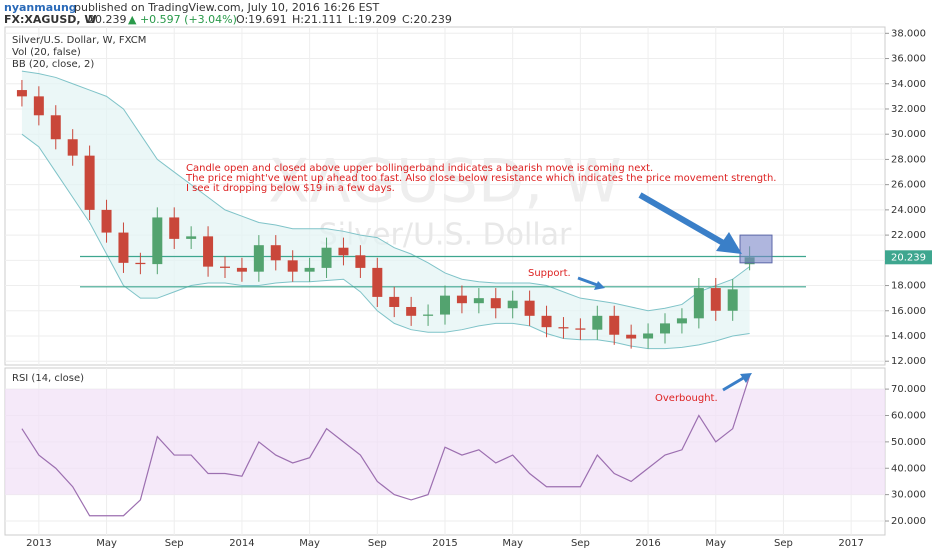 This screenshot has height=550, width=932. What do you see at coordinates (908, 442) in the screenshot?
I see `y-tick-label: 50.000` at bounding box center [908, 442].